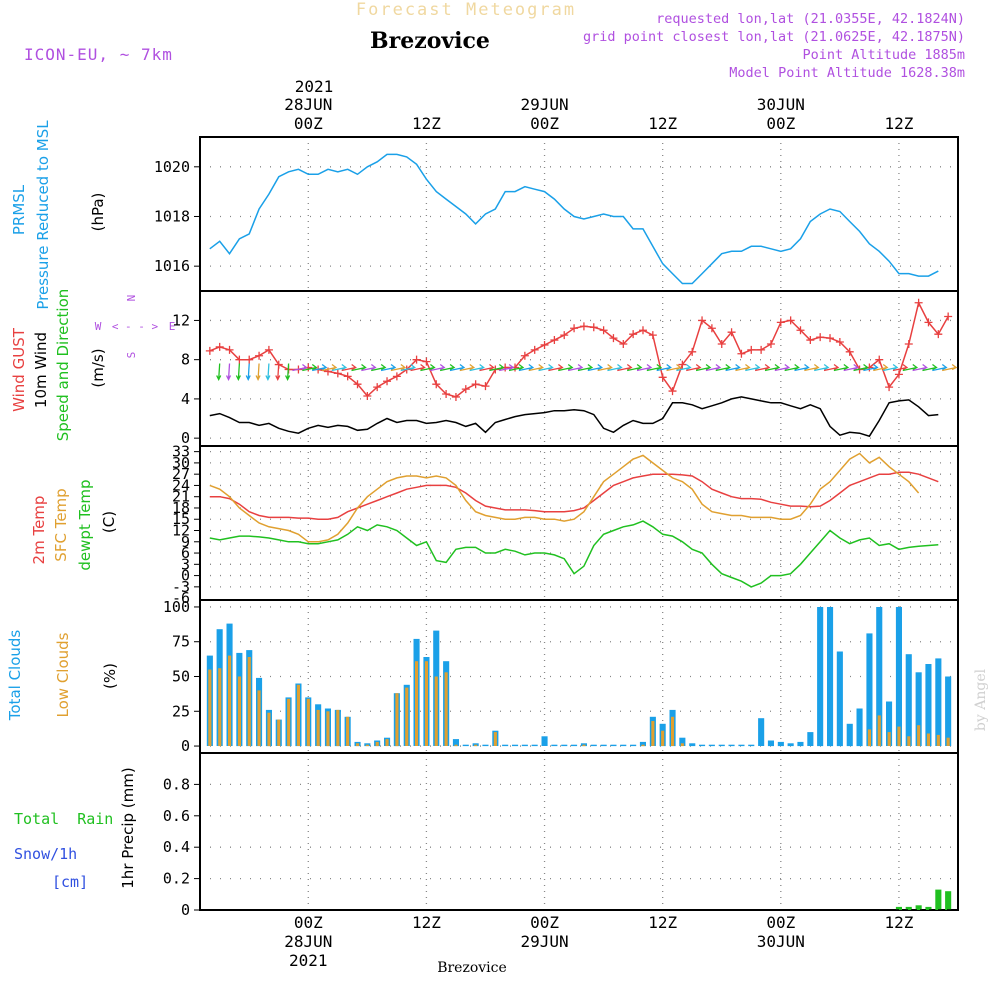 This screenshot has width=1000, height=1000. What do you see at coordinates (43, 215) in the screenshot?
I see `pressure-reduced-label: Pressure Reduced to MSL` at bounding box center [43, 215].